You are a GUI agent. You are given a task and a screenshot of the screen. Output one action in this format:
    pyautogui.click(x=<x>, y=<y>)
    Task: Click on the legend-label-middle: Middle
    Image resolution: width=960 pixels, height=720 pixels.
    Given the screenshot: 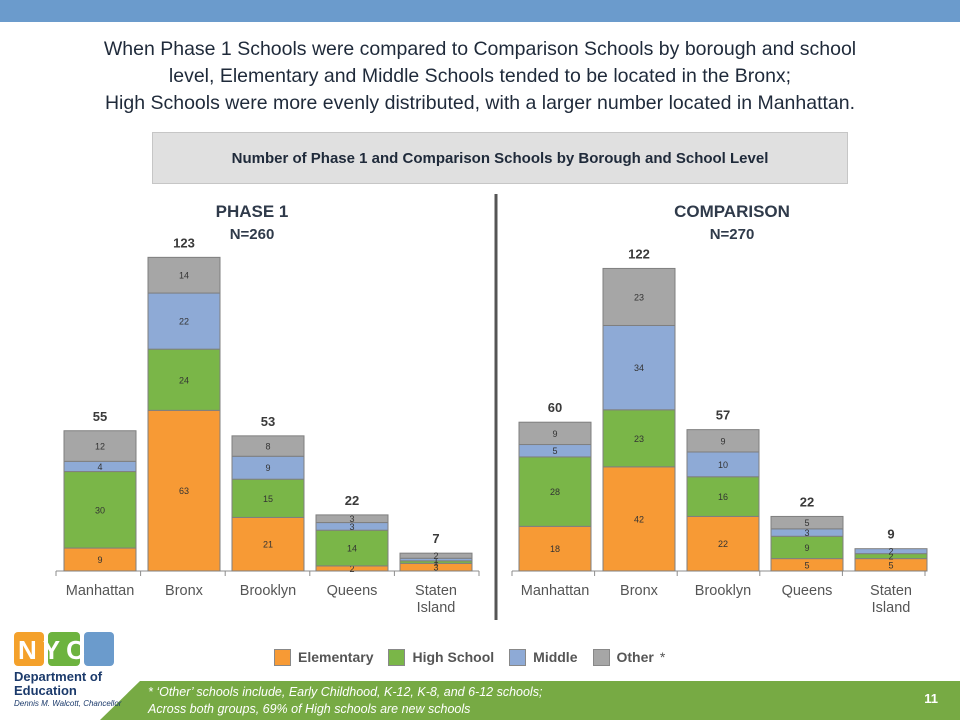 What is the action you would take?
    pyautogui.click(x=555, y=657)
    